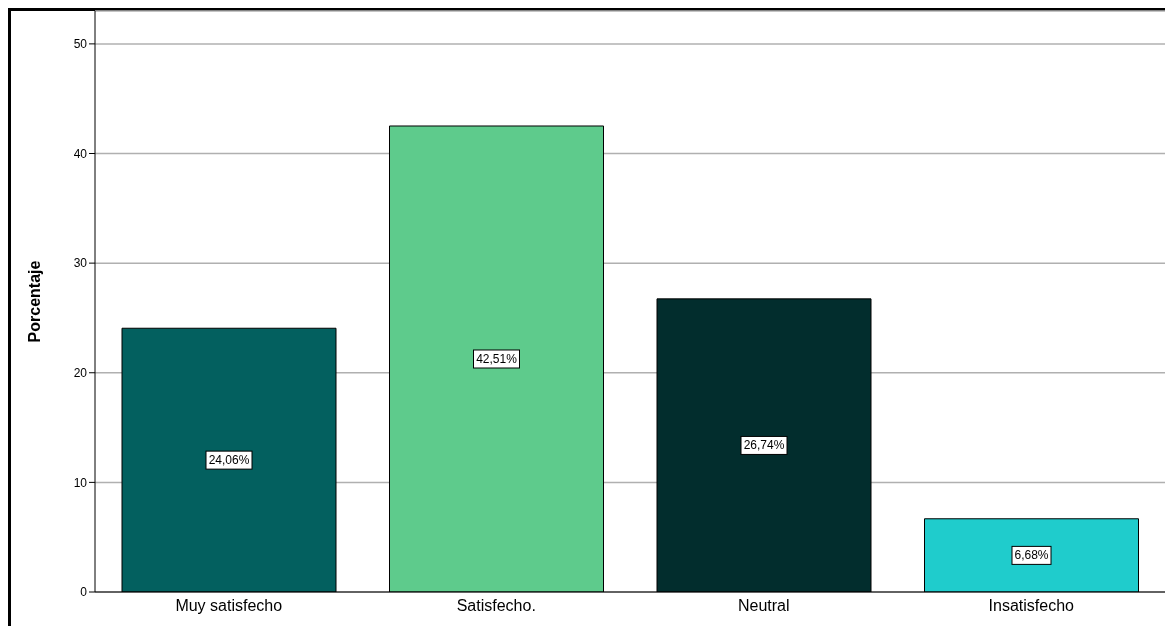 The image size is (1165, 626). I want to click on x-tick-label: Satisfecho., so click(496, 606).